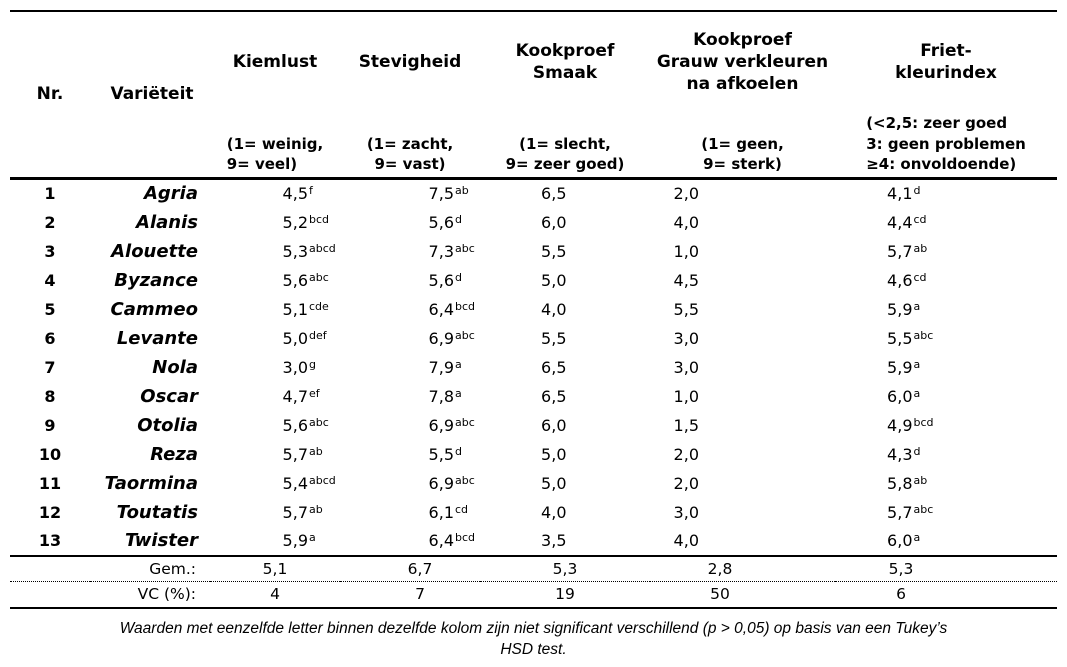 The height and width of the screenshot is (667, 1067). I want to click on cell-stevigheid: 7,5 ab, so click(410, 193).